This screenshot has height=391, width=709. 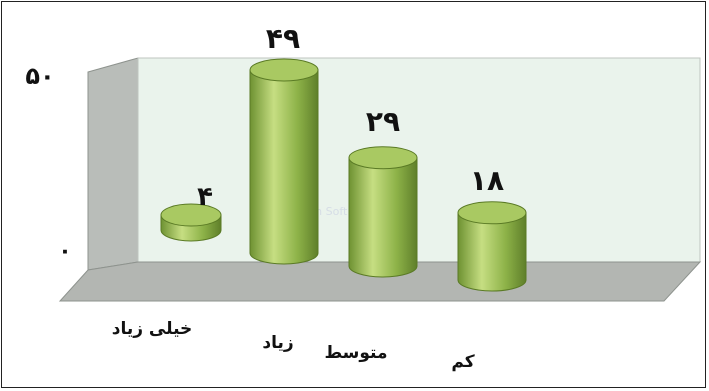 I want to click on data-label: ۴۹, so click(x=283, y=38).